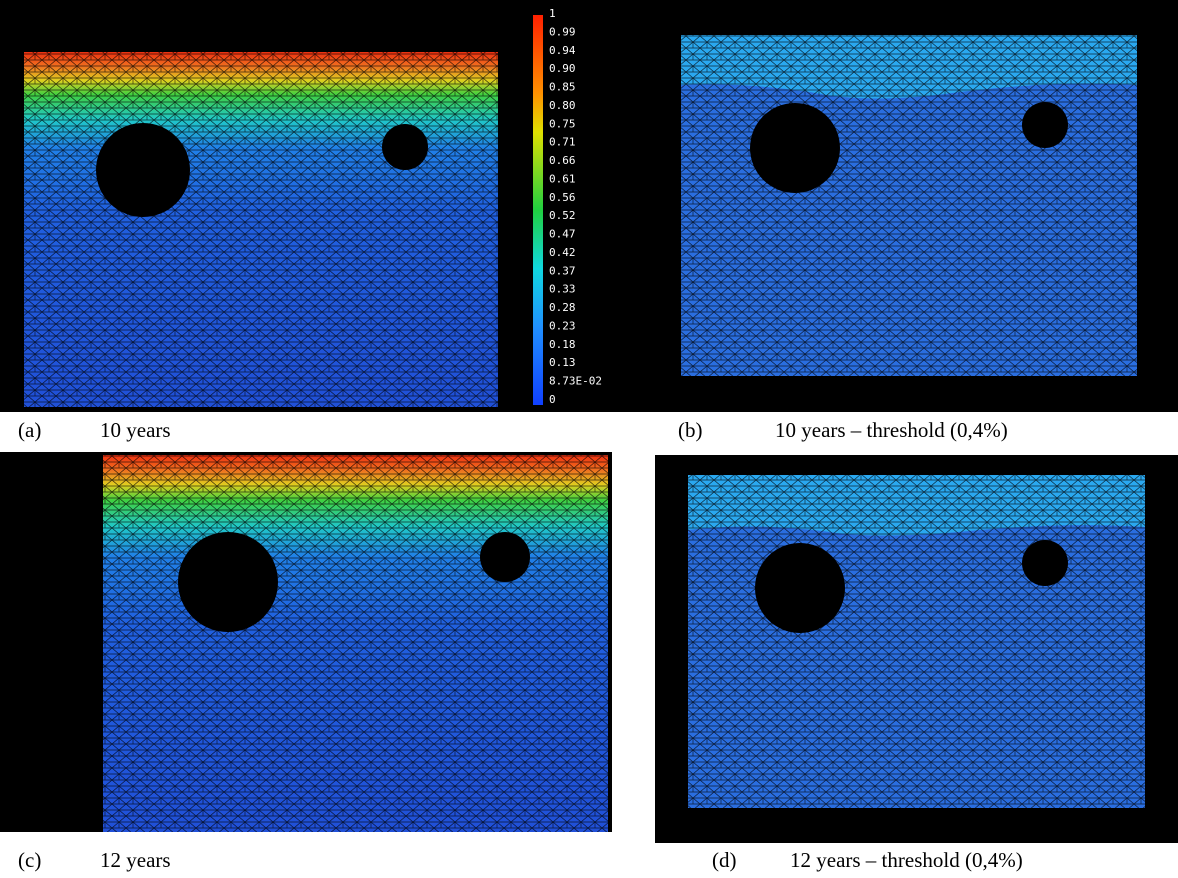  What do you see at coordinates (562, 362) in the screenshot?
I see `colorbar-label: 0.13` at bounding box center [562, 362].